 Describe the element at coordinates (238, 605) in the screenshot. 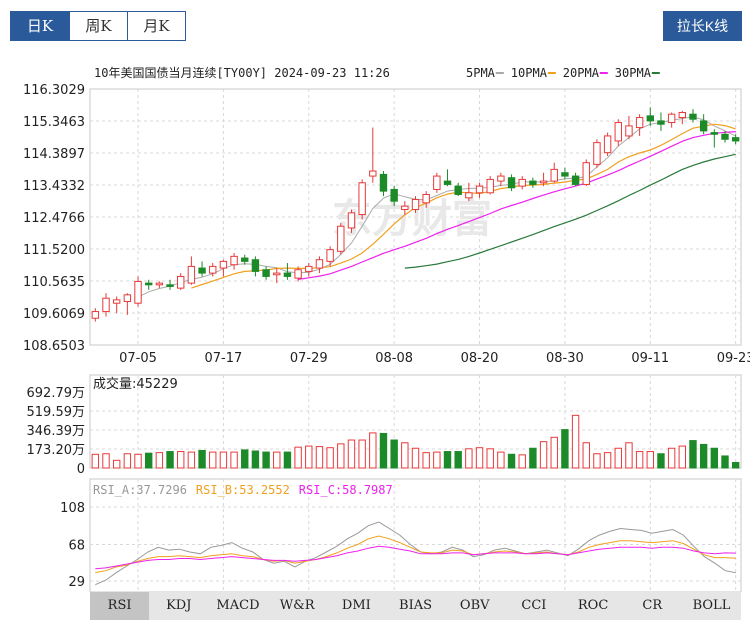

I see `indicator-tab-macd: MACD` at that location.